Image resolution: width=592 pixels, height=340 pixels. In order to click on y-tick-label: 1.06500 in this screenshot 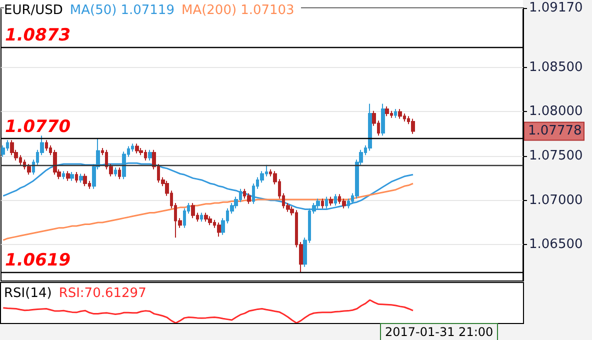, I will do `click(556, 244)`.